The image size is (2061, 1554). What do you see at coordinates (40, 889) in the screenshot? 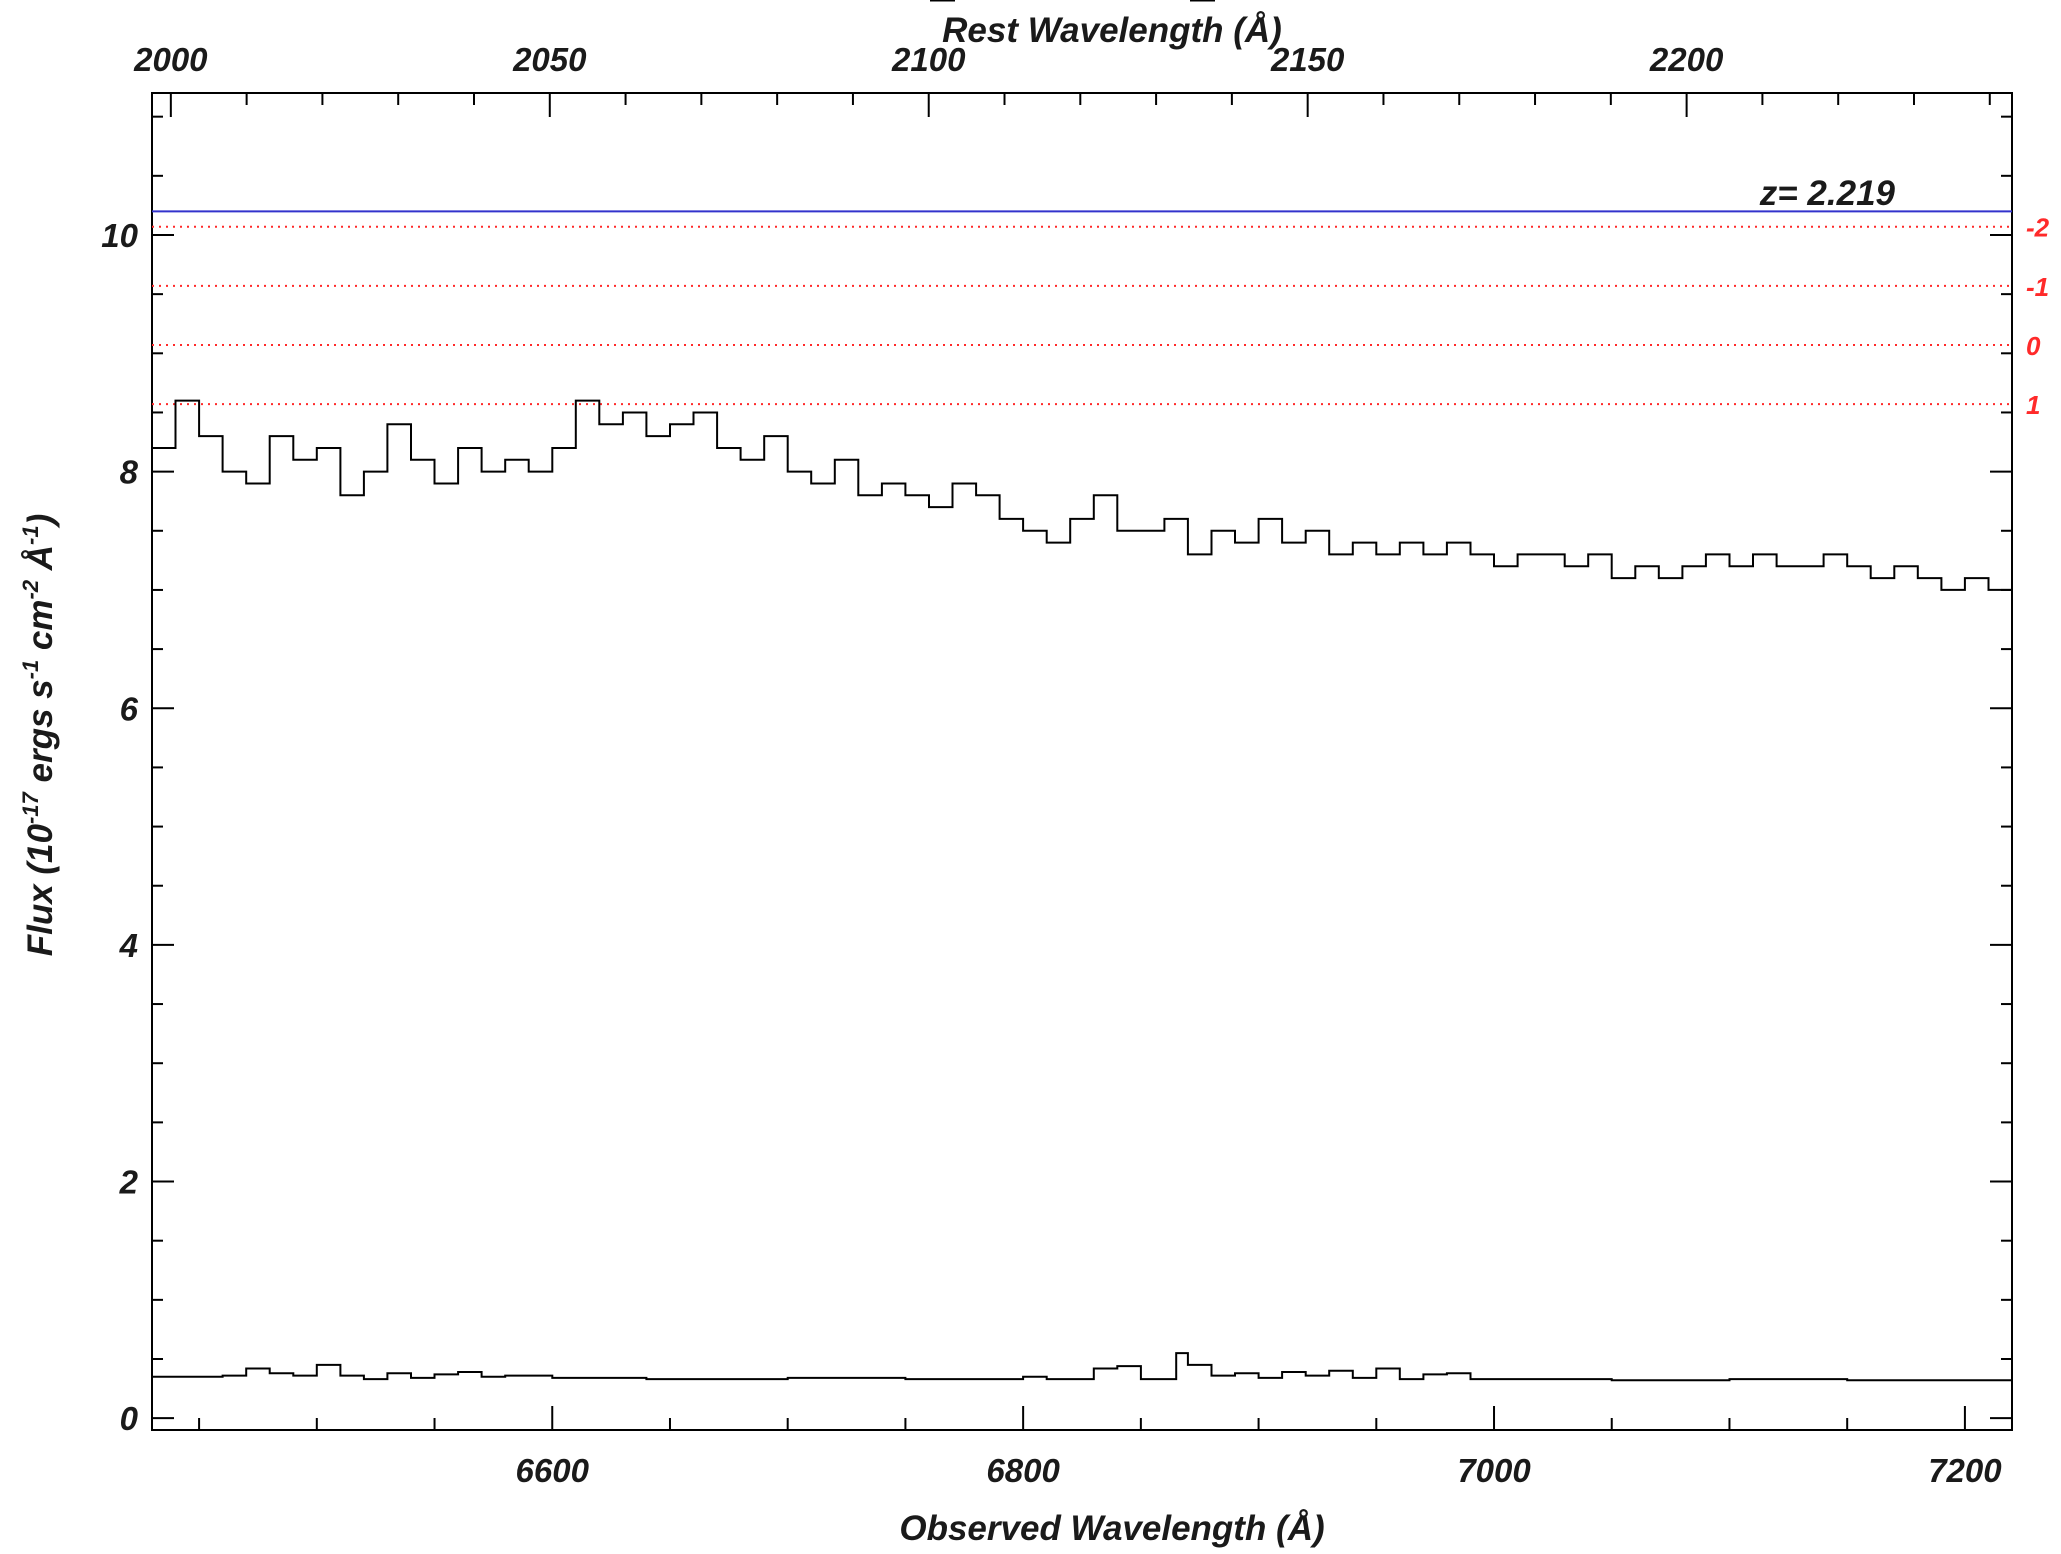
I see `y-axis-title-part: Flux (10` at bounding box center [40, 889].